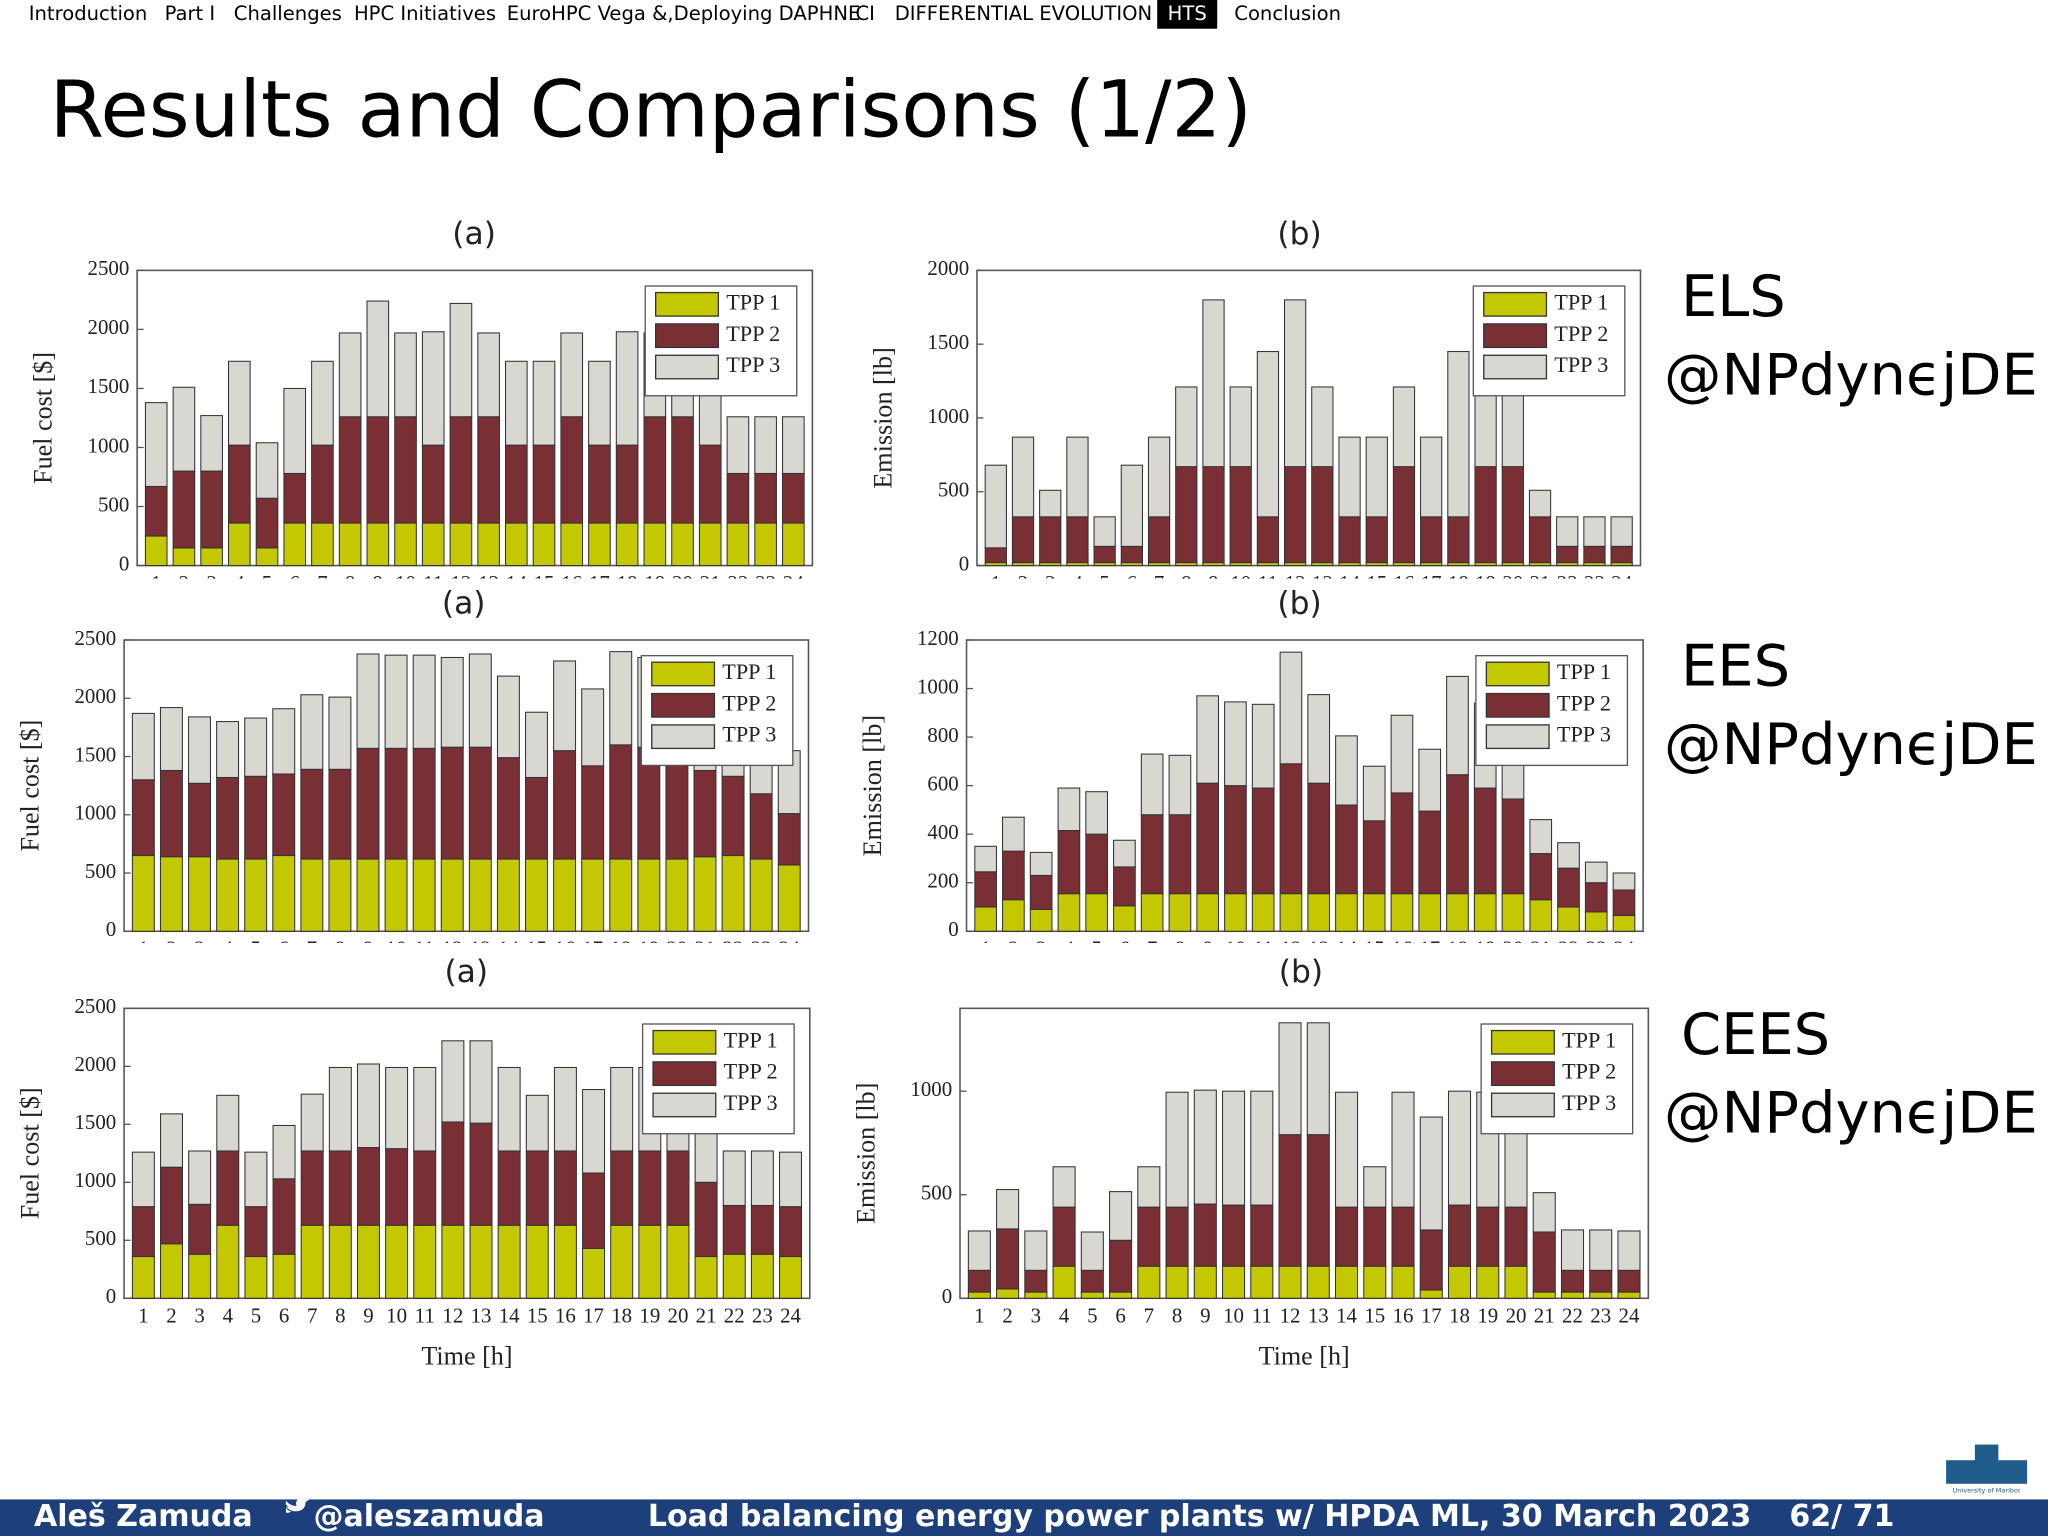 The height and width of the screenshot is (1536, 2048). Describe the element at coordinates (284, 949) in the screenshot. I see `x-tick-label: 6` at that location.